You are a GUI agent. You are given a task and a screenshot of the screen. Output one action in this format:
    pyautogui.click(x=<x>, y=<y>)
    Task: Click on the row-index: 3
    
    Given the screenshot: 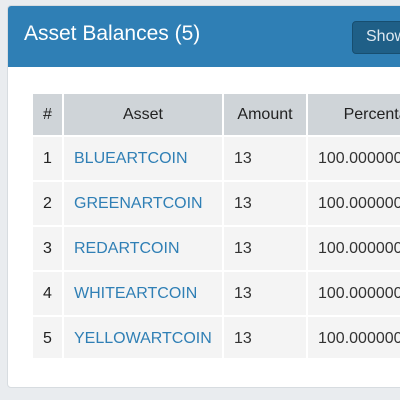 What is the action you would take?
    pyautogui.click(x=47, y=248)
    